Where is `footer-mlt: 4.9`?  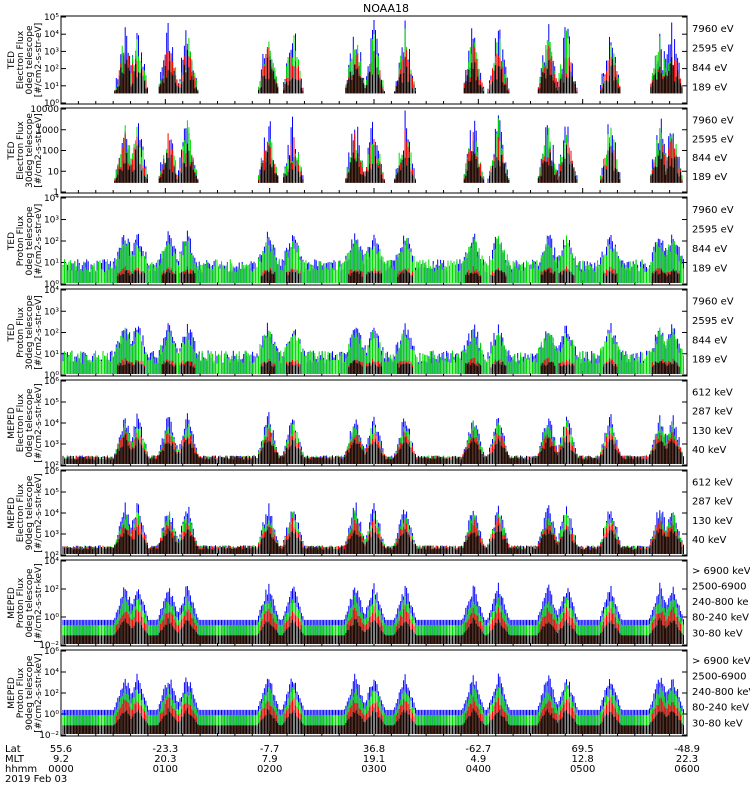
footer-mlt: 4.9 is located at coordinates (478, 759).